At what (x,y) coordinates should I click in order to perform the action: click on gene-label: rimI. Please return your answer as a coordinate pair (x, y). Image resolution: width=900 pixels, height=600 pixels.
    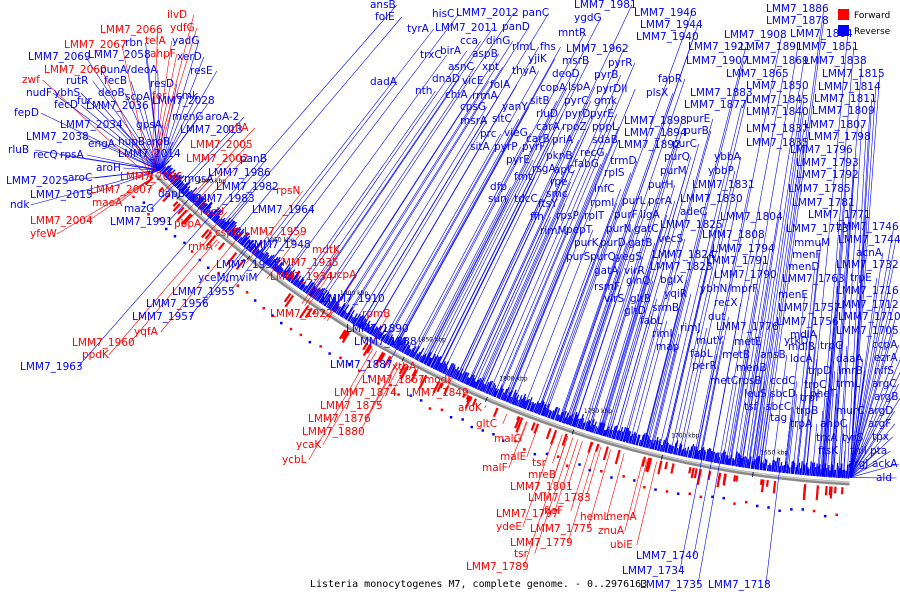
    Looking at the image, I should click on (662, 334).